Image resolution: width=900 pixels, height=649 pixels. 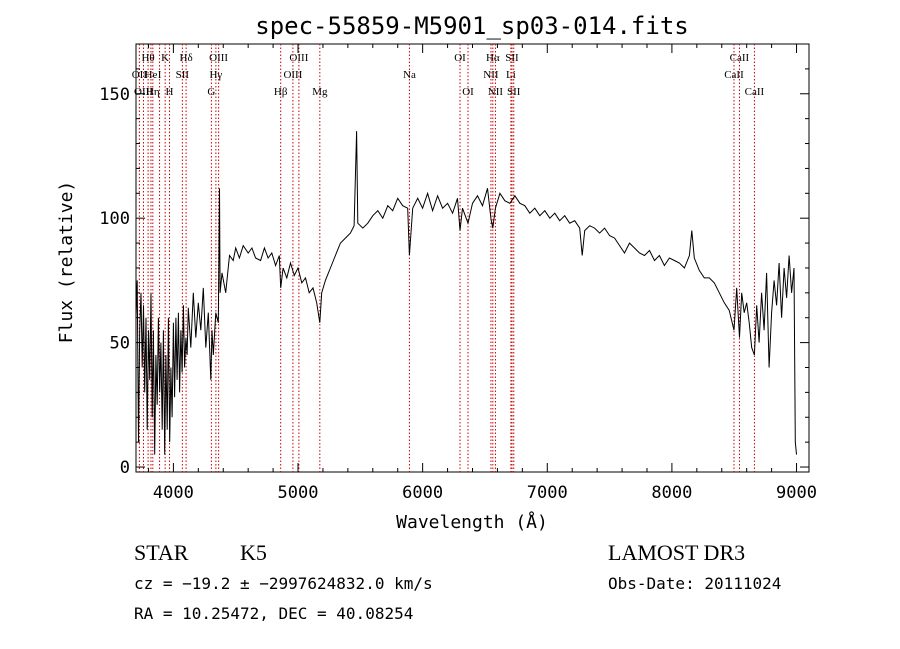 What do you see at coordinates (796, 493) in the screenshot?
I see `x-tick-label: 9000` at bounding box center [796, 493].